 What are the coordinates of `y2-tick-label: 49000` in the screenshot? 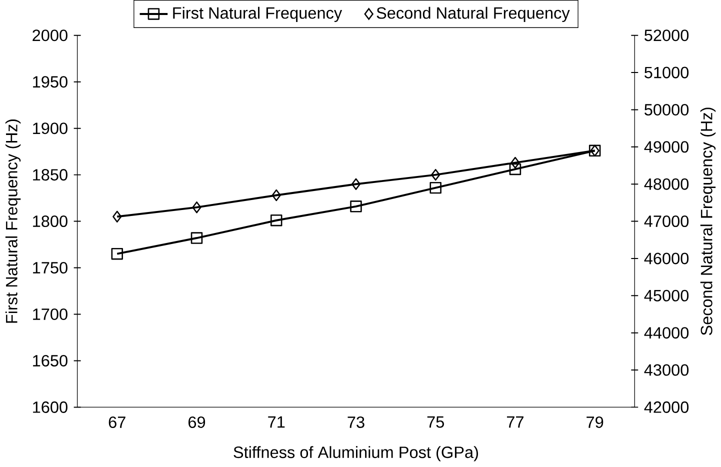 It's located at (666, 147).